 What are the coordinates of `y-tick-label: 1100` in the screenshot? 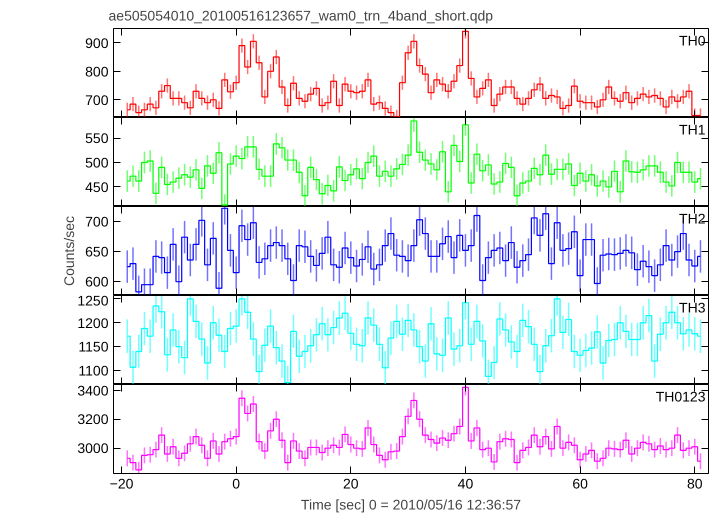 It's located at (93, 370).